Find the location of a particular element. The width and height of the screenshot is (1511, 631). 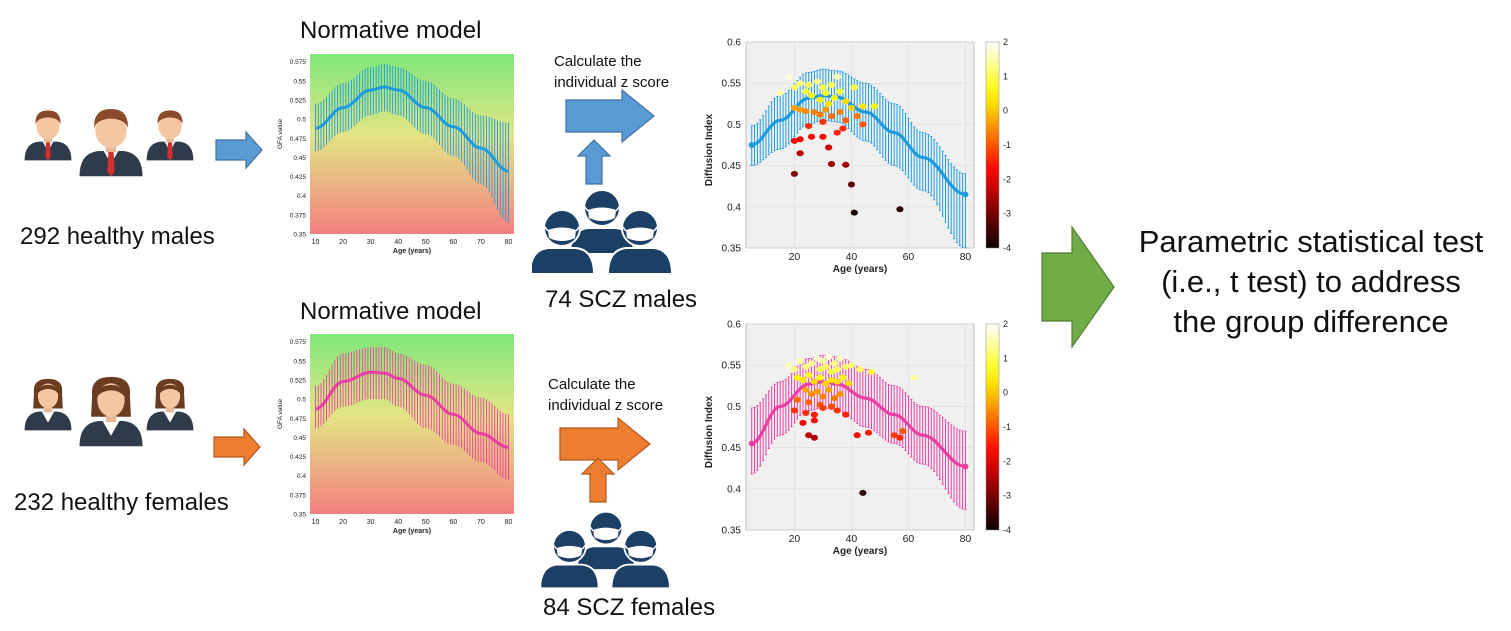

healthy-females-icon is located at coordinates (109, 411).